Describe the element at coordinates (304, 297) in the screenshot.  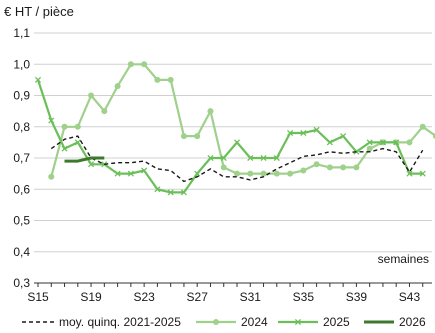
I see `x-tick-label: S35` at that location.